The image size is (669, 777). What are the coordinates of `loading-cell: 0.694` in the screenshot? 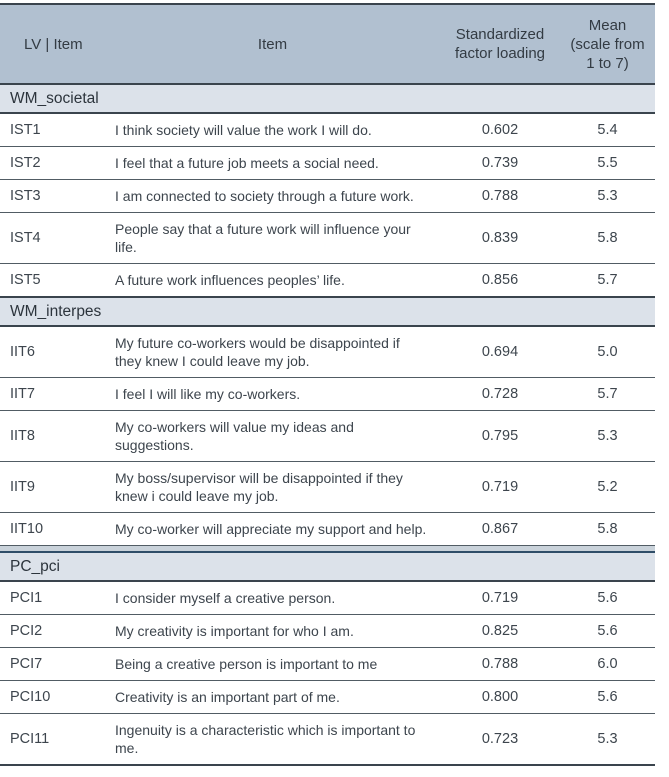 It's located at (500, 351).